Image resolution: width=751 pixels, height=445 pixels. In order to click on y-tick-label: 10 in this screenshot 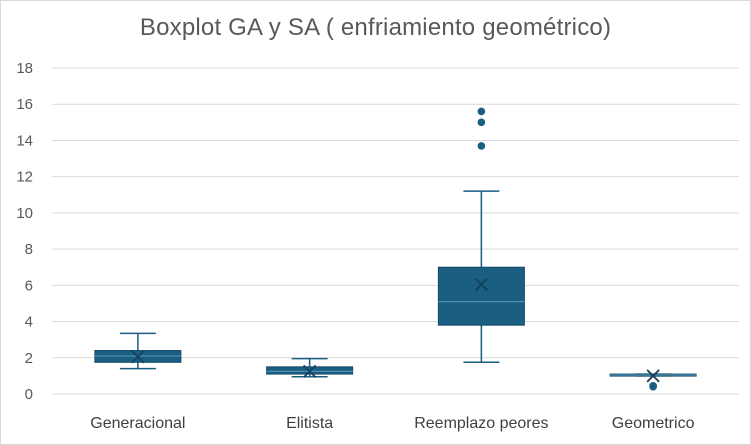, I will do `click(24, 213)`.